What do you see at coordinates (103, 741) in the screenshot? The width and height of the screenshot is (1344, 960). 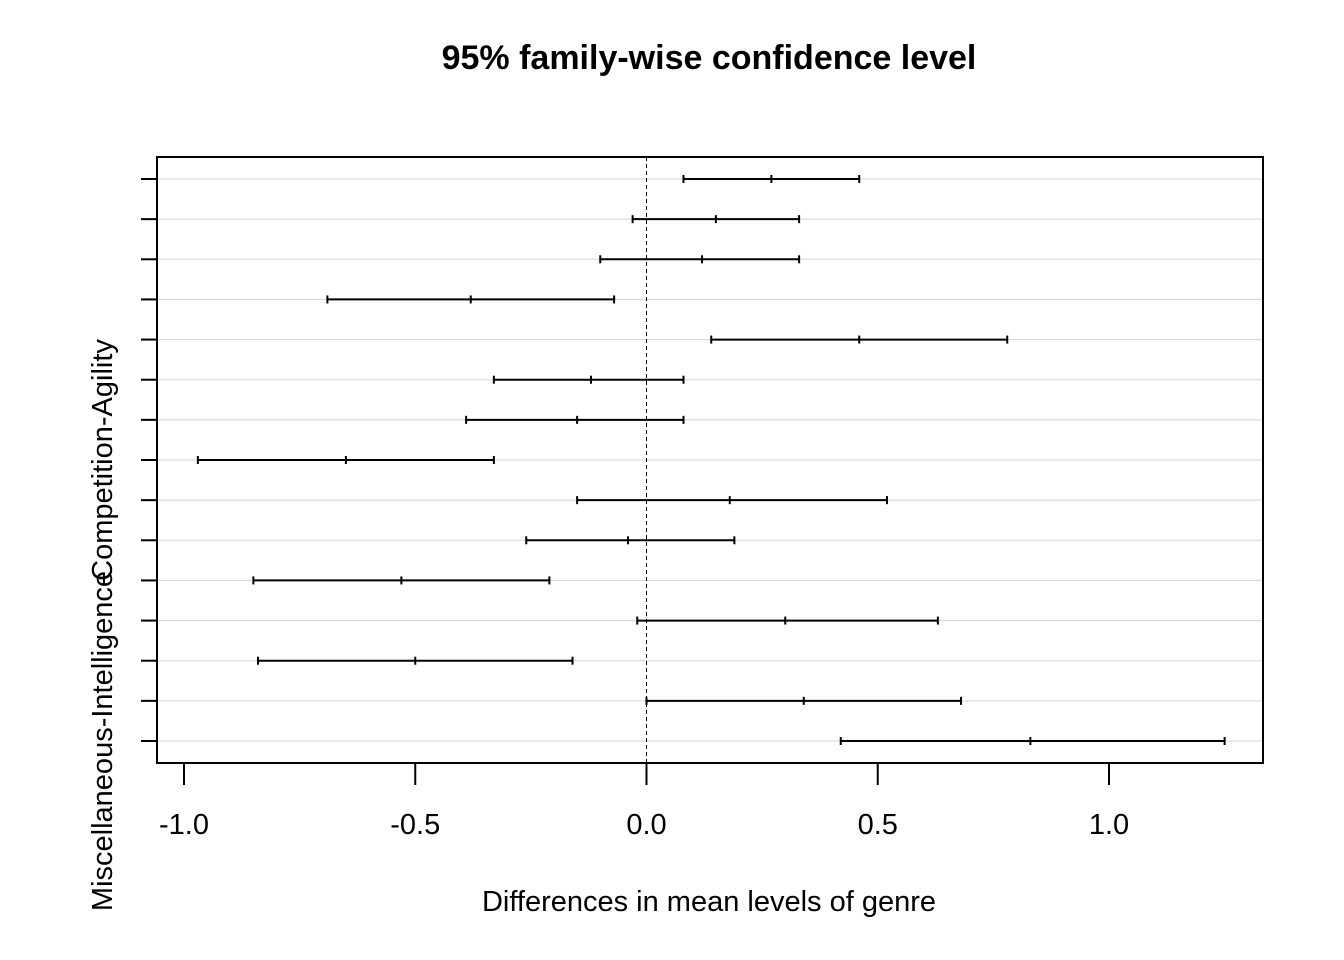 I see `y-category-label: Miscellaneous-Intelligence` at bounding box center [103, 741].